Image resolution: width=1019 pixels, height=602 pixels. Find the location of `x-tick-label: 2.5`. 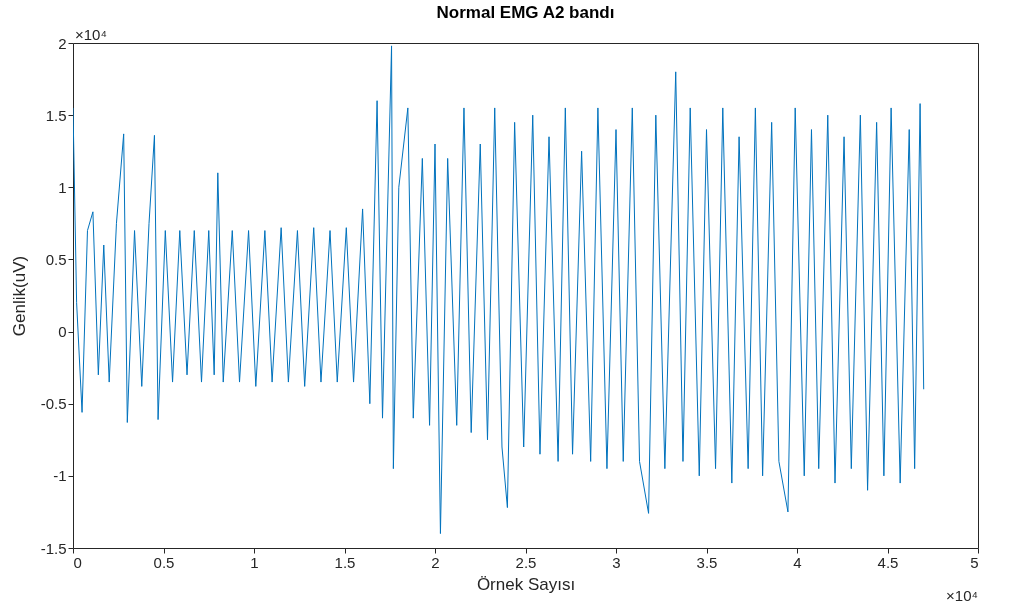

x-tick-label: 2.5 is located at coordinates (526, 562).